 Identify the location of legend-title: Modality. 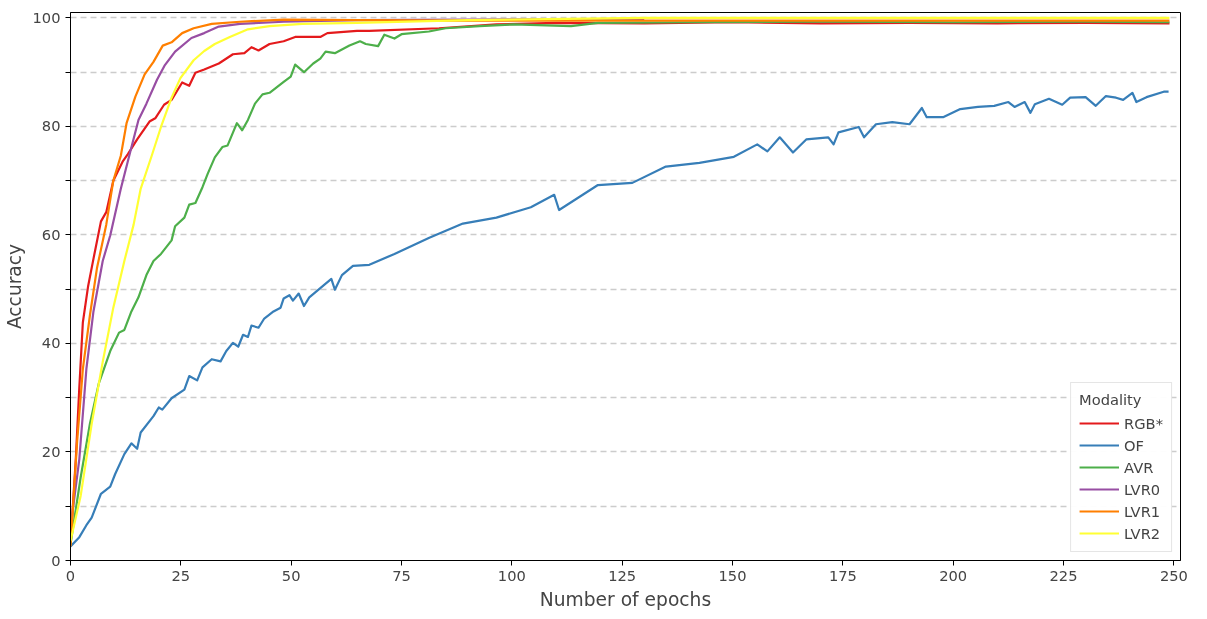
(1111, 399).